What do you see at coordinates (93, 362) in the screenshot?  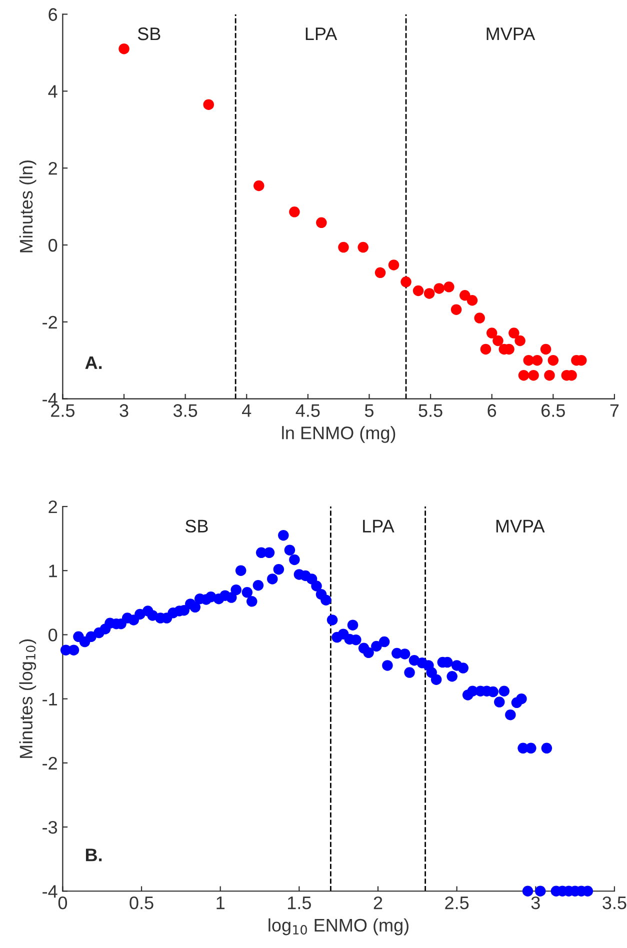 I see `annotation: A.` at bounding box center [93, 362].